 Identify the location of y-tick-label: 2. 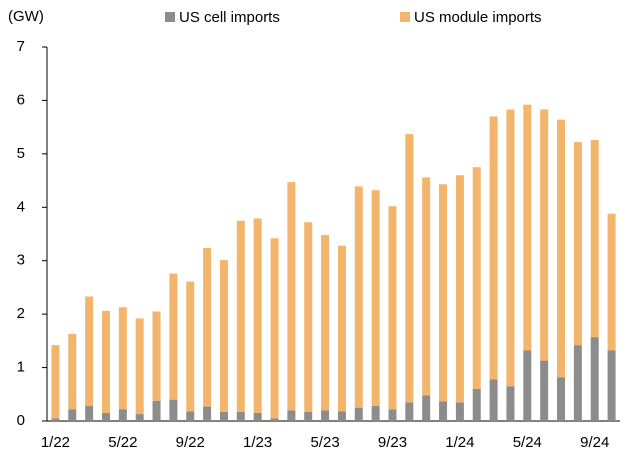
(21, 313).